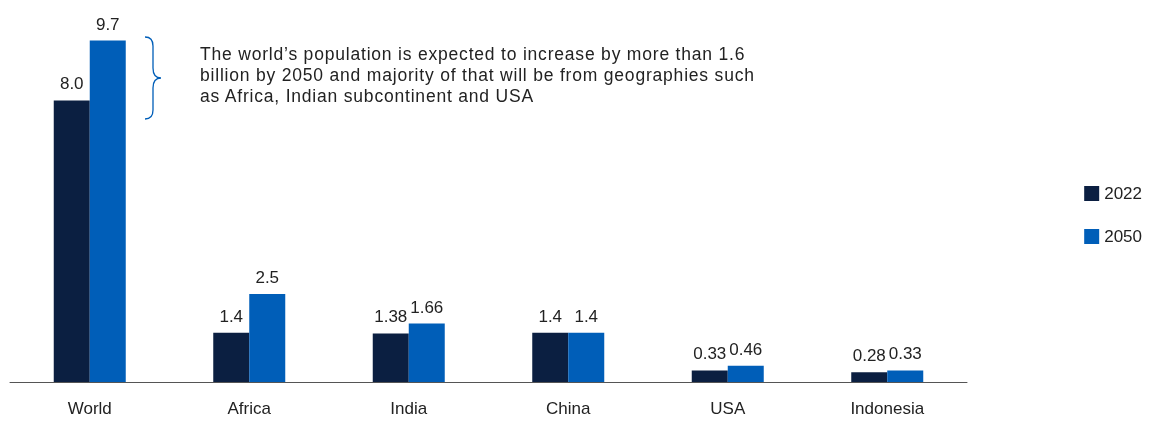  What do you see at coordinates (89, 408) in the screenshot?
I see `x-tick-label: World` at bounding box center [89, 408].